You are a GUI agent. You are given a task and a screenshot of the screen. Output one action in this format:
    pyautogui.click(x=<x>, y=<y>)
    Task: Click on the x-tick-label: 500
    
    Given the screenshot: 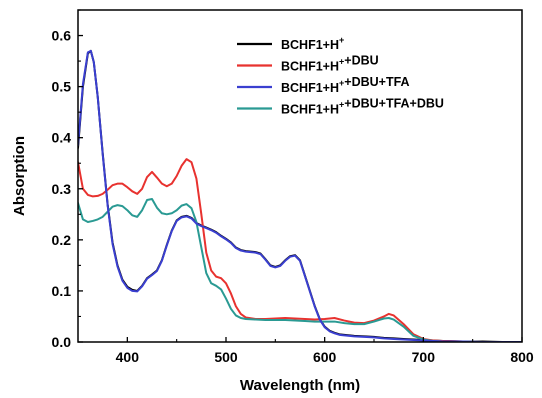 What is the action you would take?
    pyautogui.click(x=226, y=357)
    